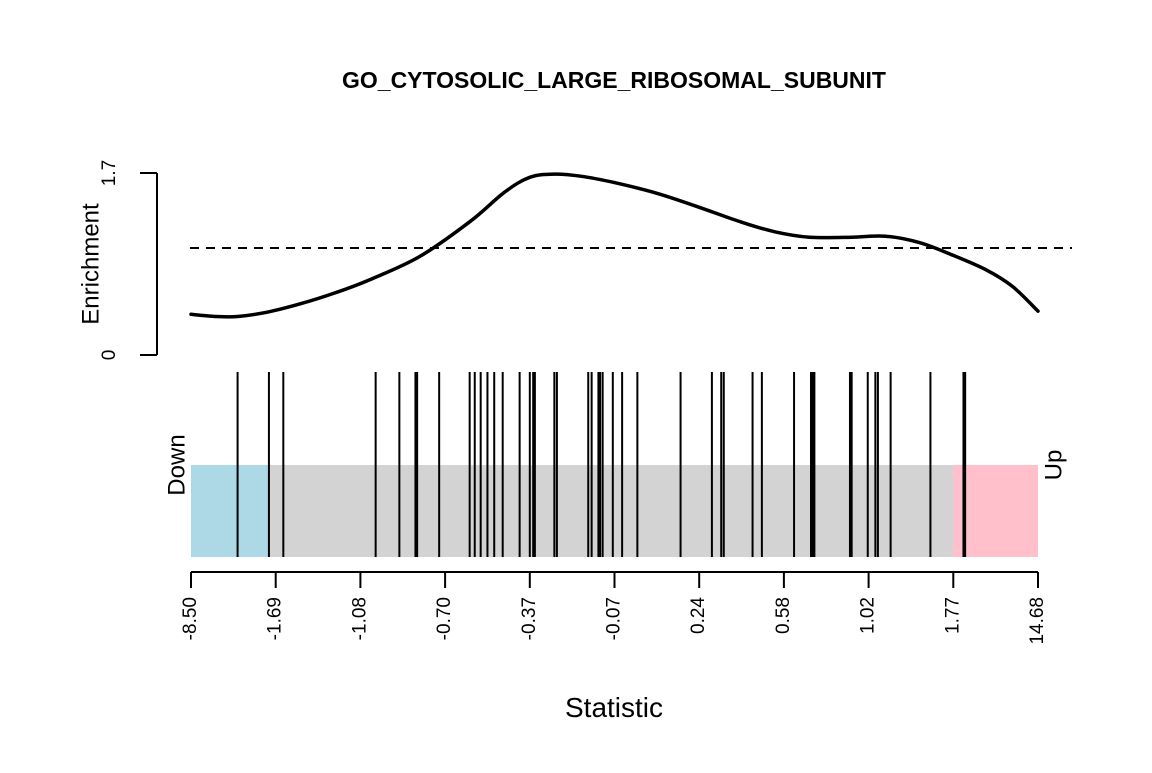  I want to click on up-label: Up, so click(1053, 465).